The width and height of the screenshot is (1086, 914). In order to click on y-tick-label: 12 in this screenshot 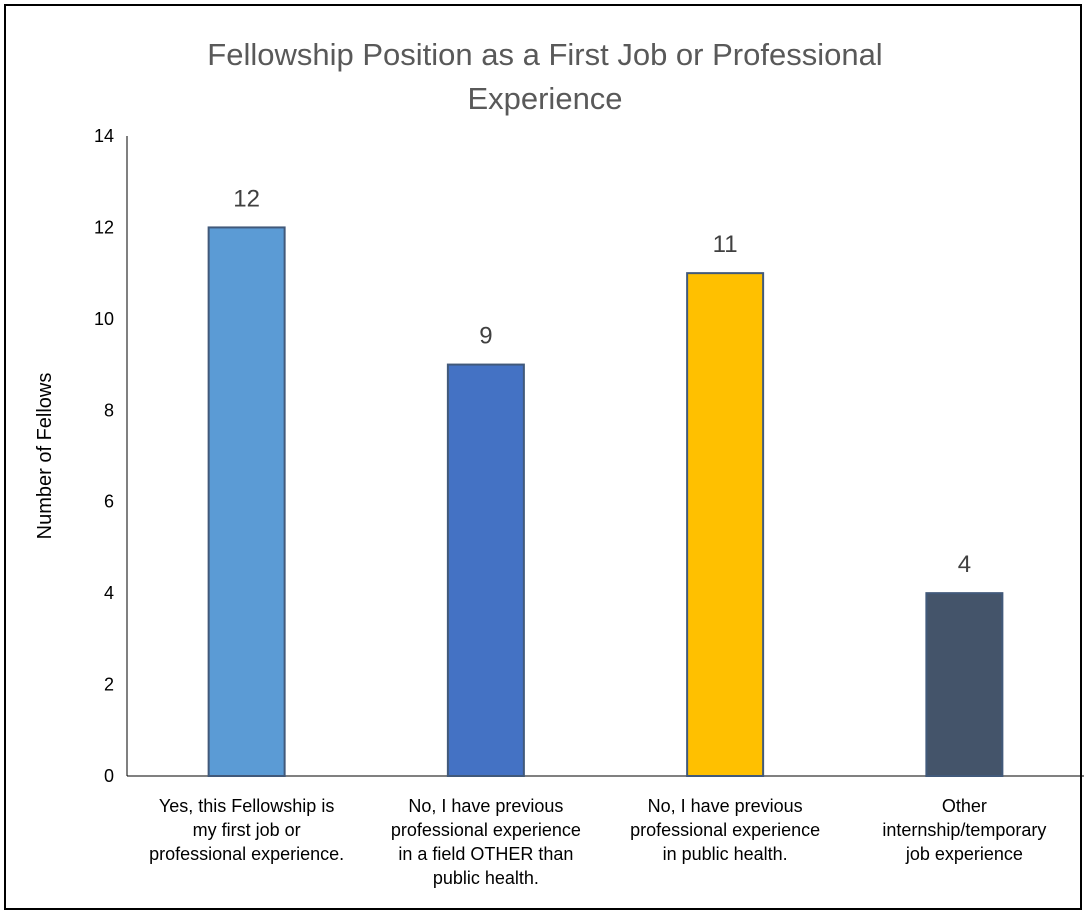, I will do `click(104, 227)`.